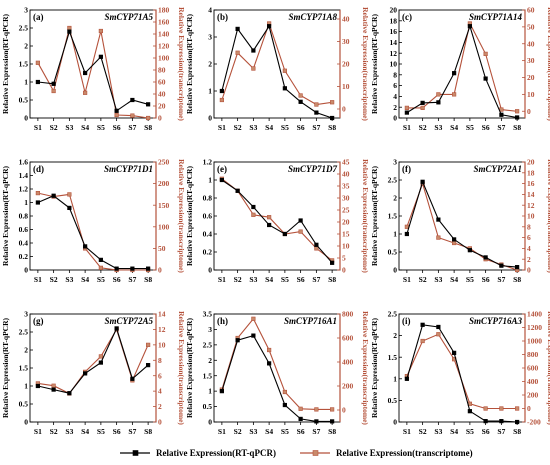  What do you see at coordinates (128, 17) in the screenshot?
I see `panel-title: SmCYP71A5` at bounding box center [128, 17].